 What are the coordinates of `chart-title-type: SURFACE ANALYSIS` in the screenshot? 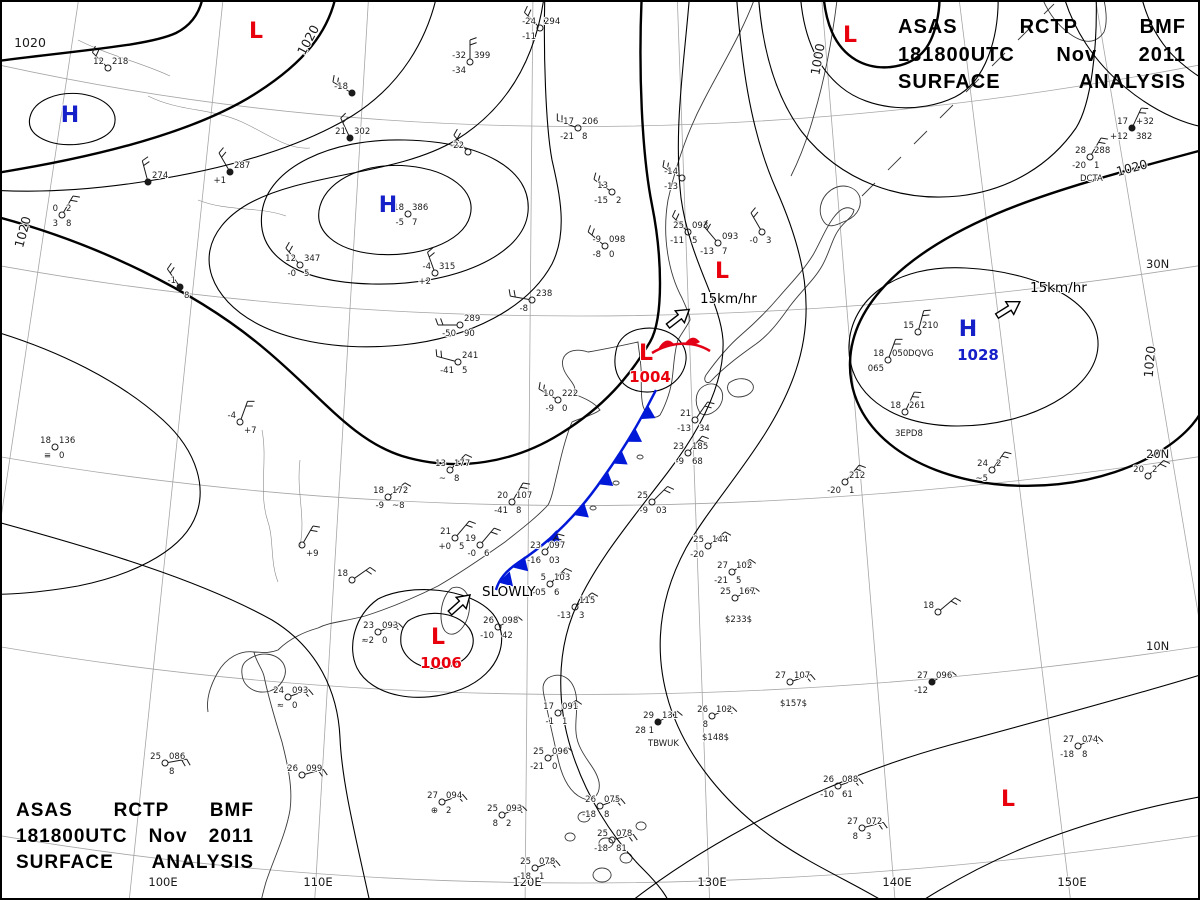 It's located at (135, 863).